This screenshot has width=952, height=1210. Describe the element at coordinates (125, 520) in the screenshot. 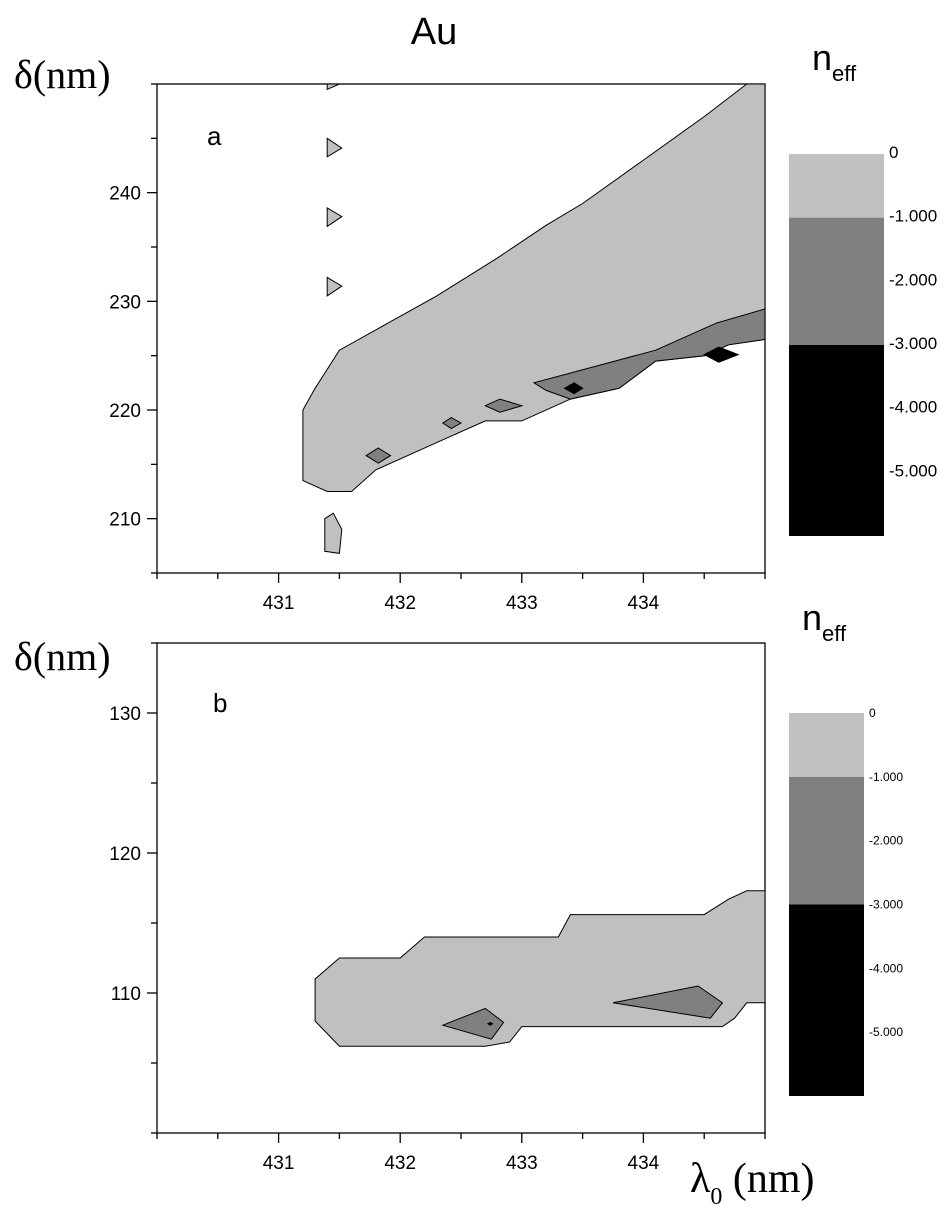

I see `y-tick-label: 210` at that location.